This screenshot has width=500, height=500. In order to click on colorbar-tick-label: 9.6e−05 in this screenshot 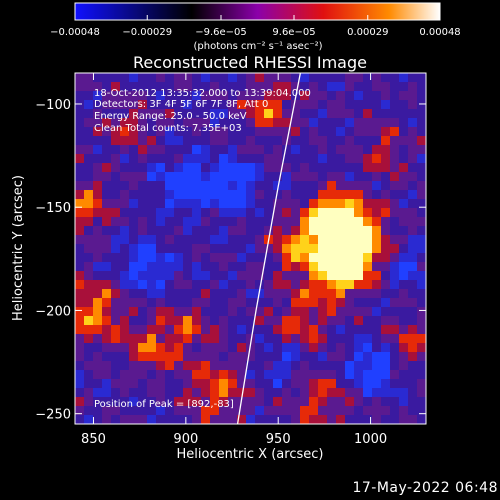, I will do `click(293, 32)`.